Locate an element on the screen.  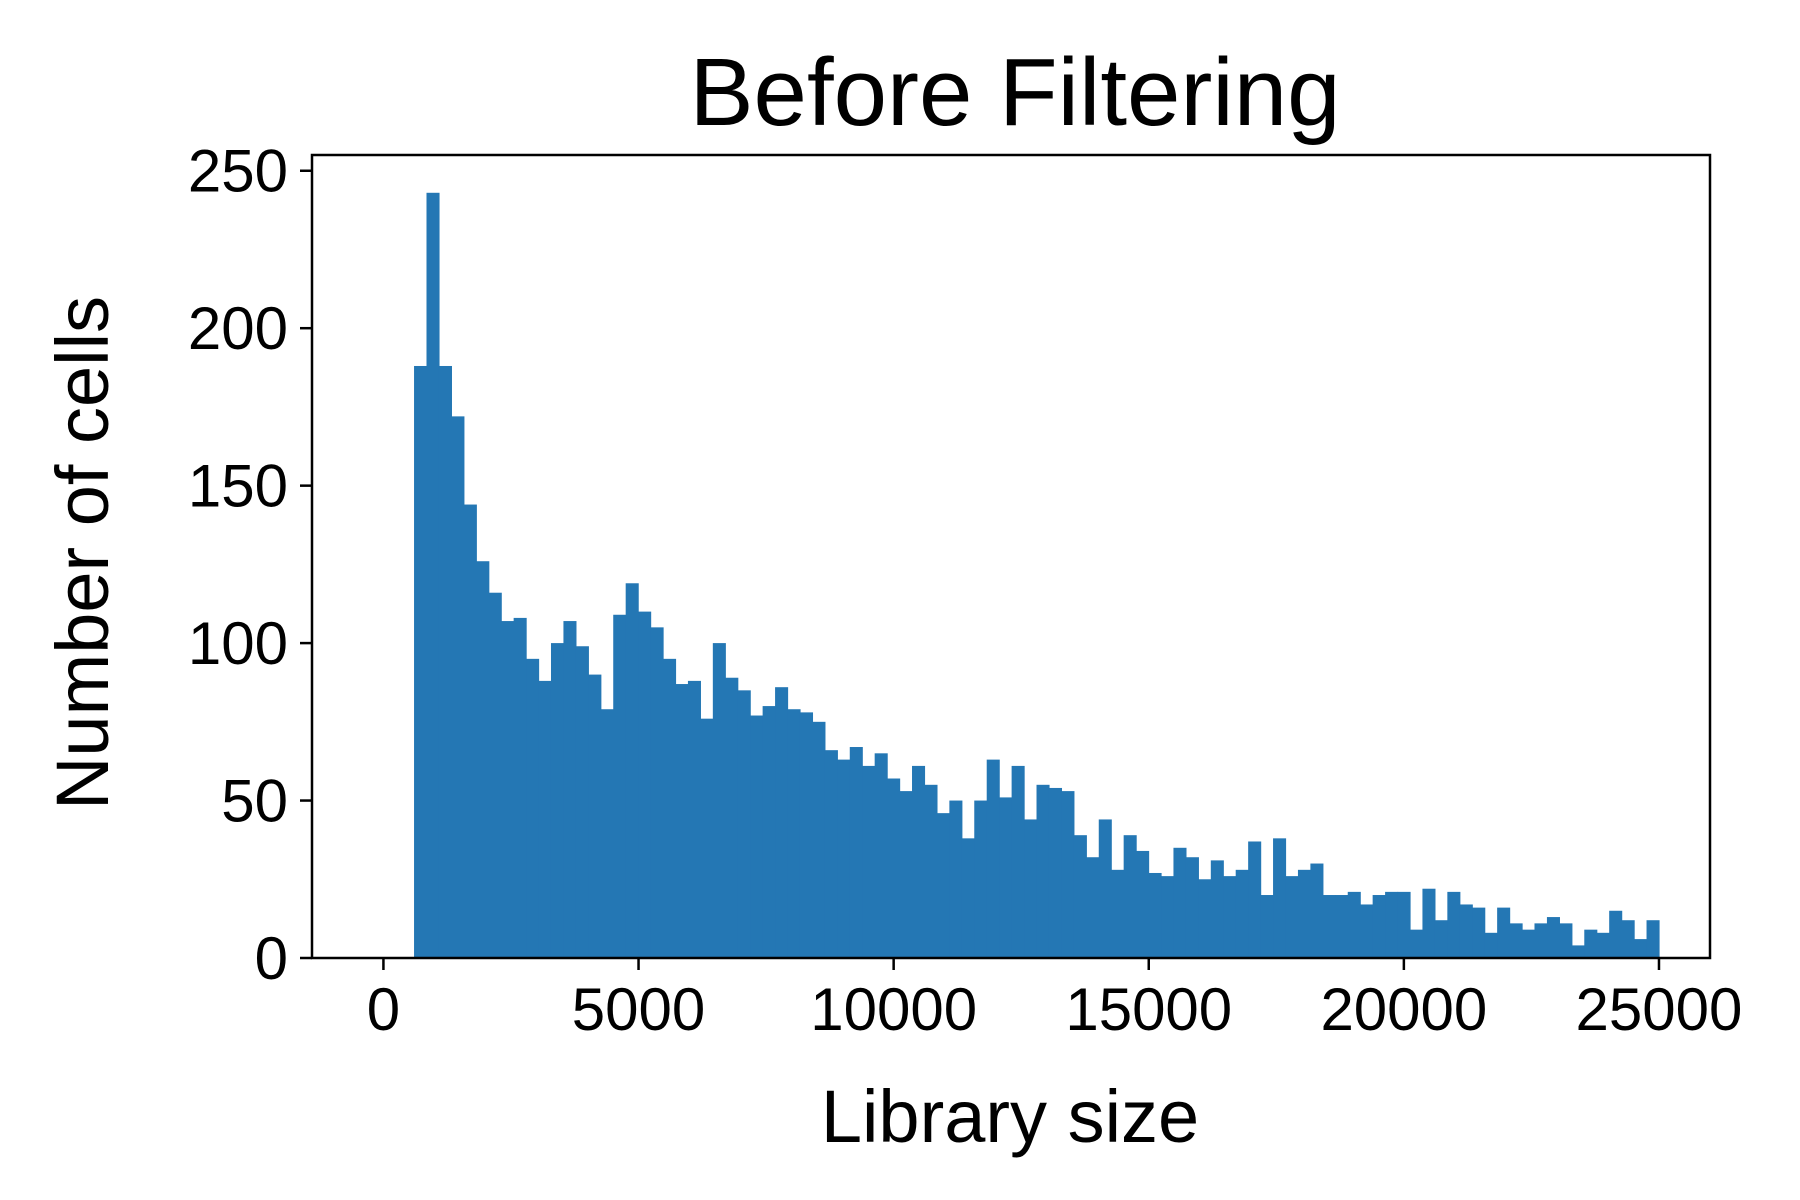
x-tick-label: 5000 is located at coordinates (638, 1009).